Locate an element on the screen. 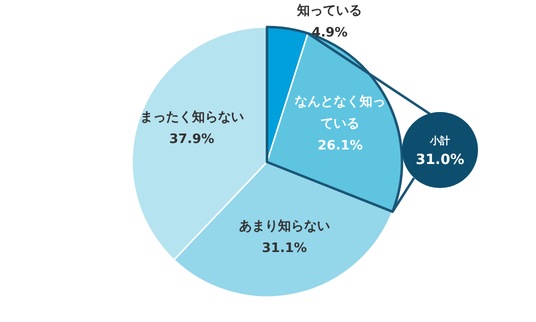 The width and height of the screenshot is (536, 322). slice-label: 知っている is located at coordinates (329, 11).